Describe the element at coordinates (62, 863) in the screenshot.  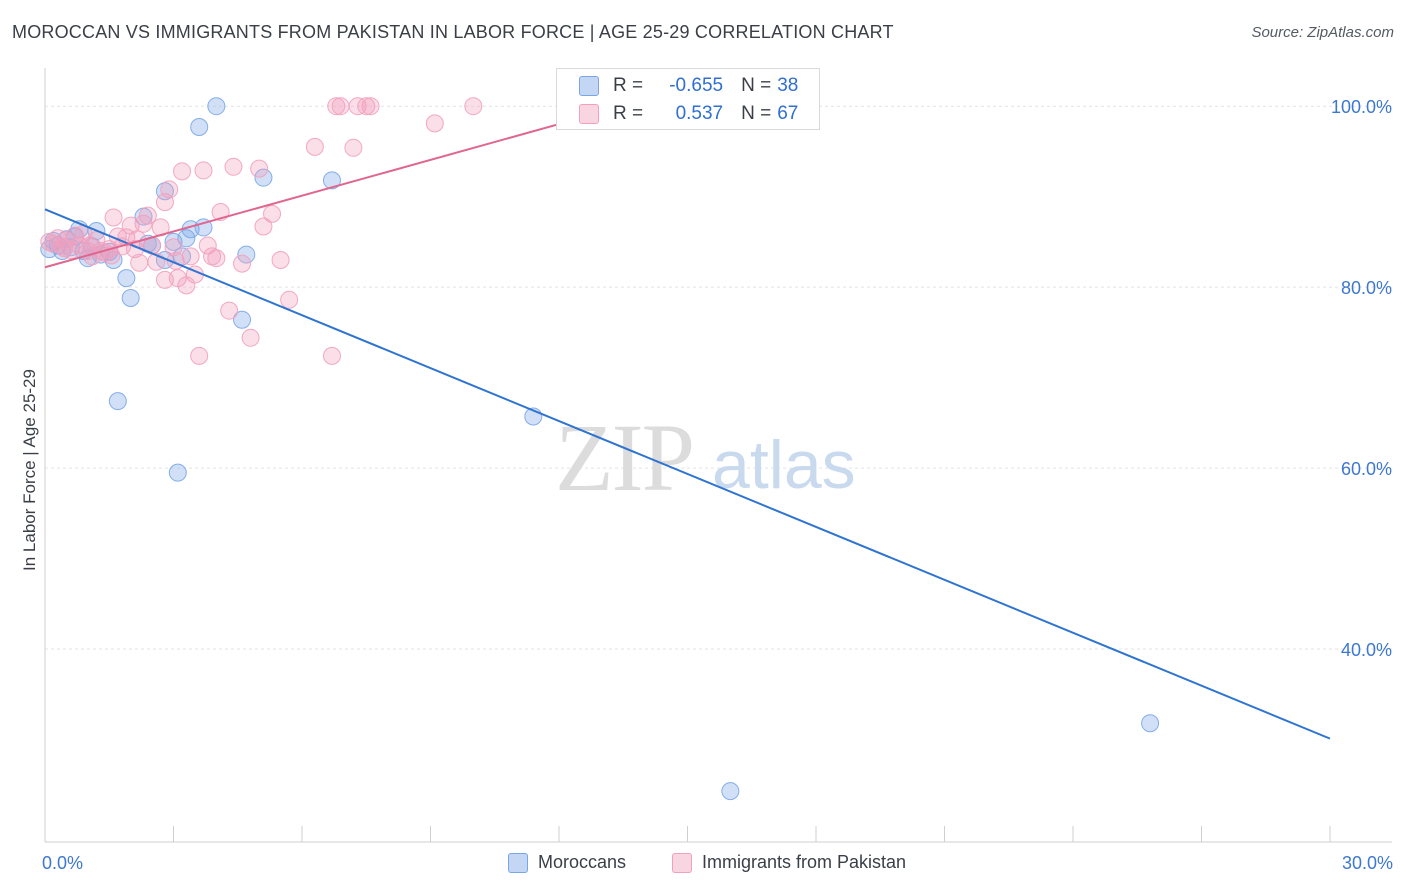
I see `x-tick-label-min: 0.0%` at that location.